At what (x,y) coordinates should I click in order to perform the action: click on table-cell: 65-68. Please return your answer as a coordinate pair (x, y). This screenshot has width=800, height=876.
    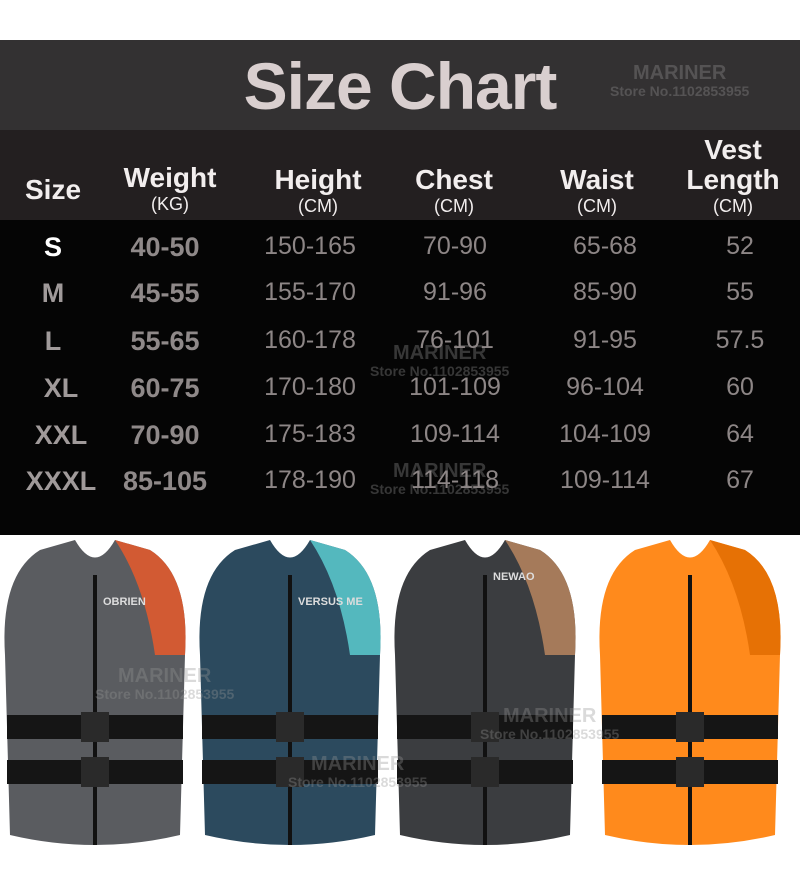
    Looking at the image, I should click on (605, 246).